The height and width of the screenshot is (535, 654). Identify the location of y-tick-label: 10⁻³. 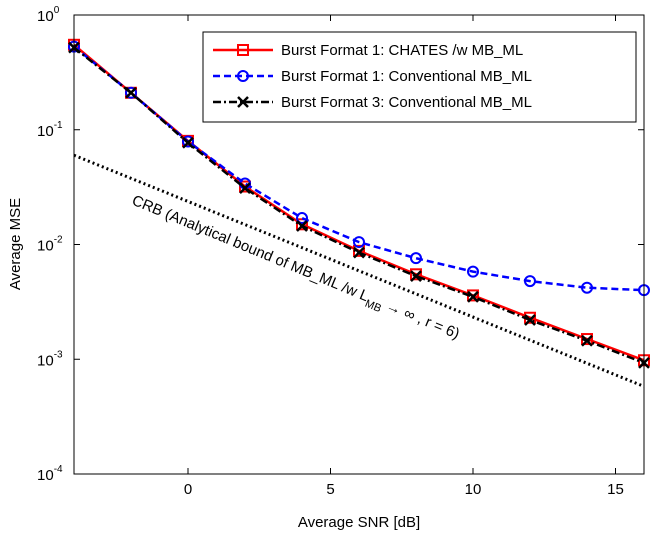
(50, 359).